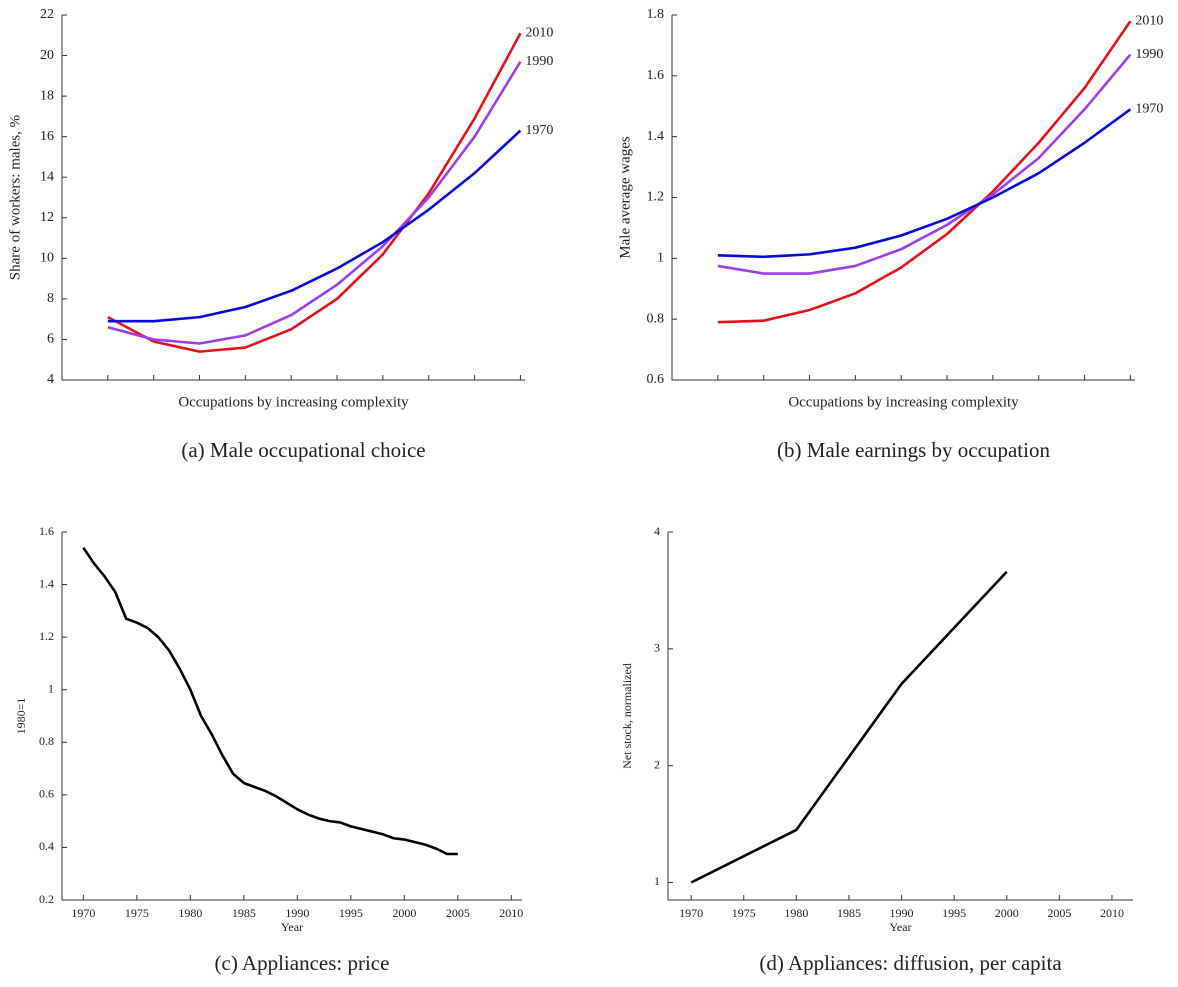 The height and width of the screenshot is (987, 1178). I want to click on y-tick-label: 6, so click(50, 339).